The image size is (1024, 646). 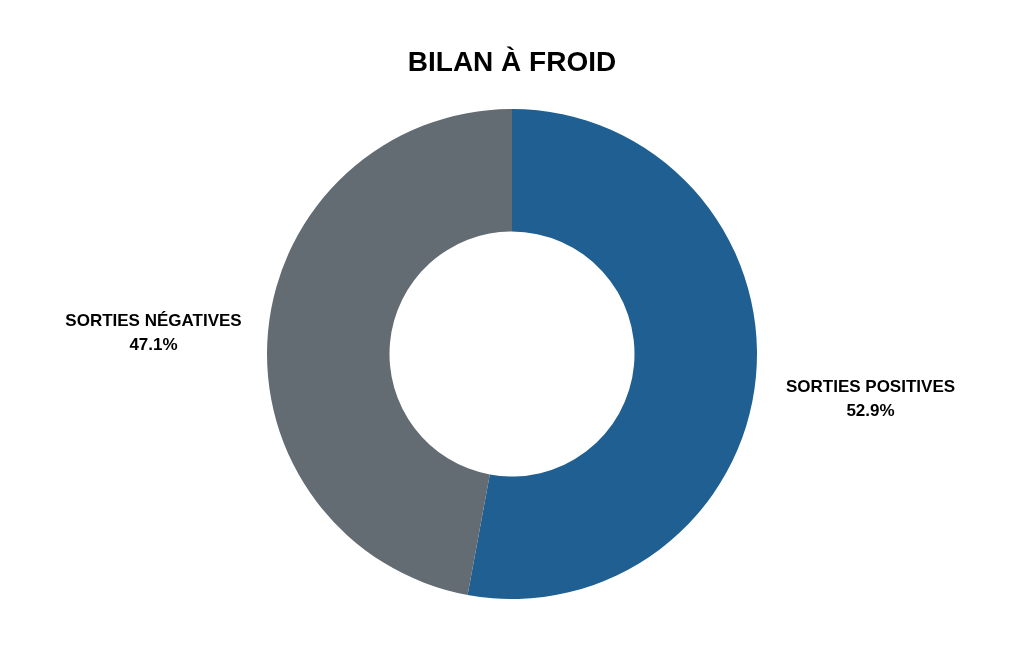 I want to click on slice-label: SORTIES NÉGATIVES, so click(x=153, y=321).